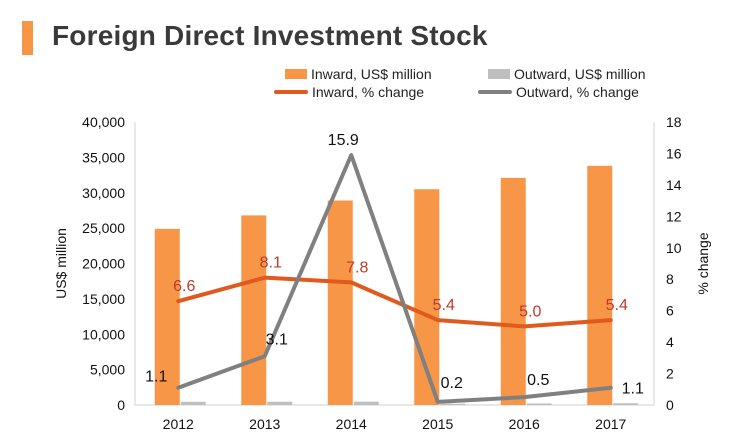 The height and width of the screenshot is (448, 751). I want to click on legend-item-outward-stock: Outward, US$ million, so click(567, 74).